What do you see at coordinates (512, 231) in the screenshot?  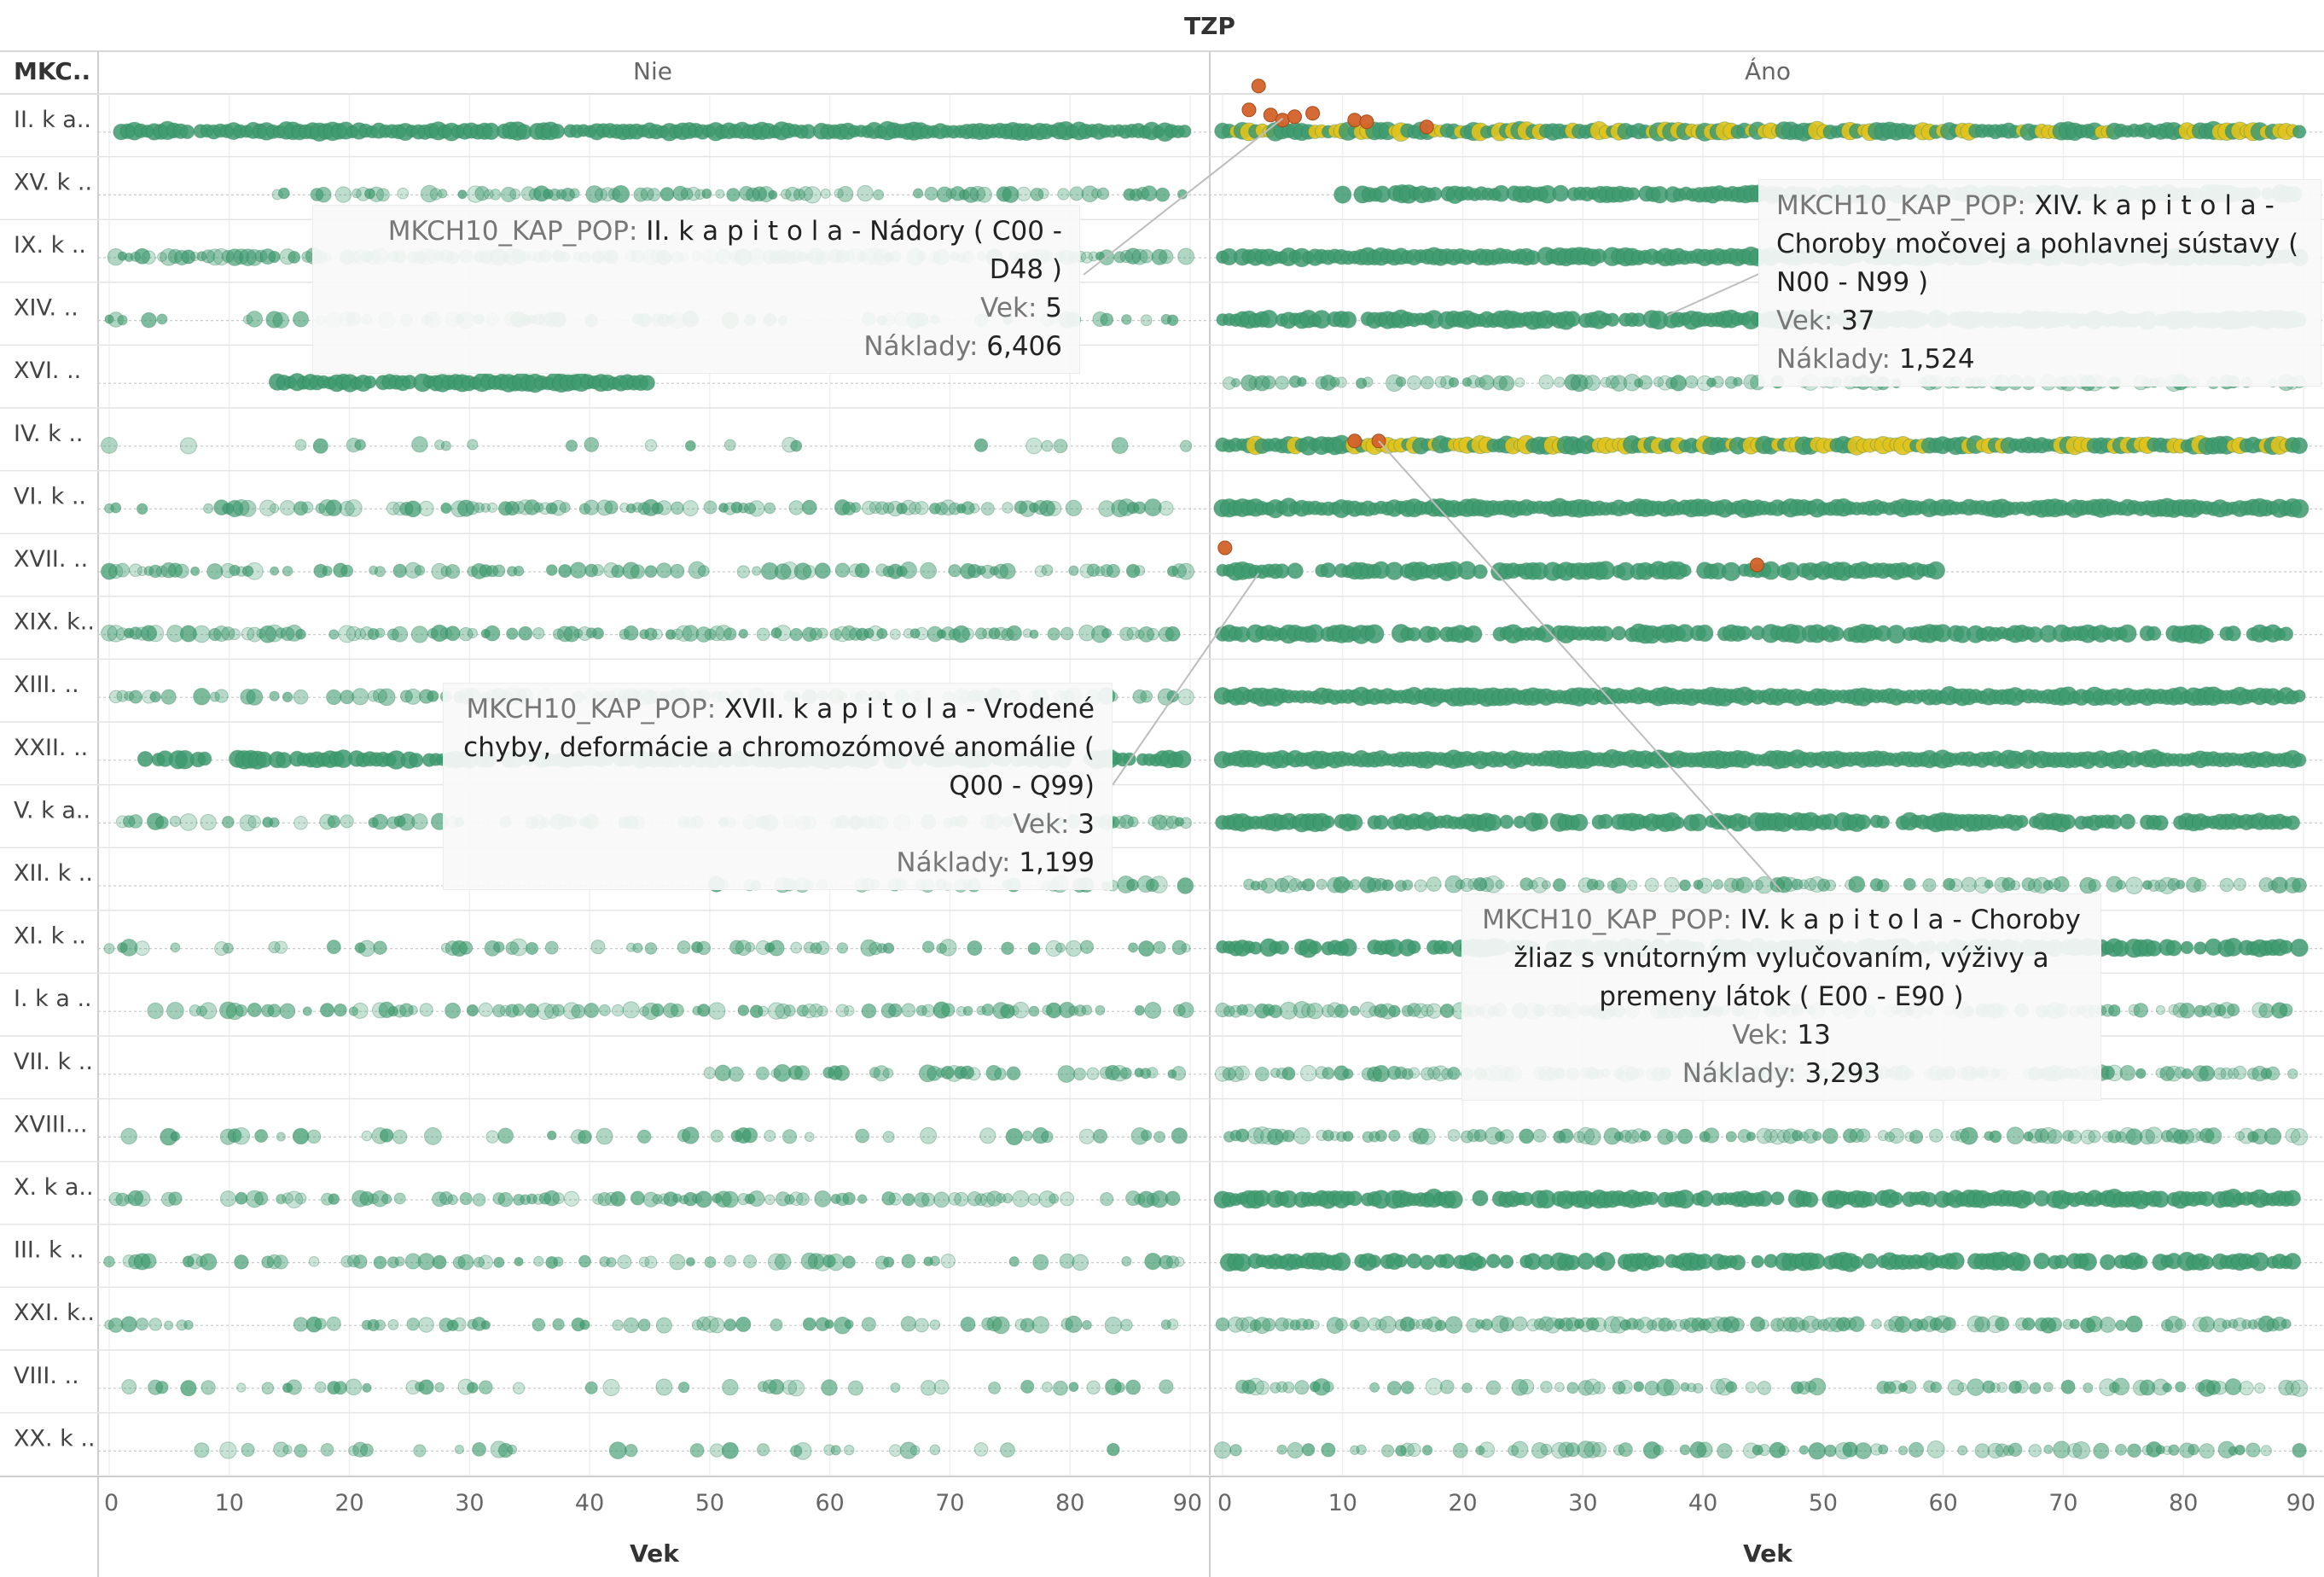 I see `tooltip-key: MKCH10_KAP_POP:` at bounding box center [512, 231].